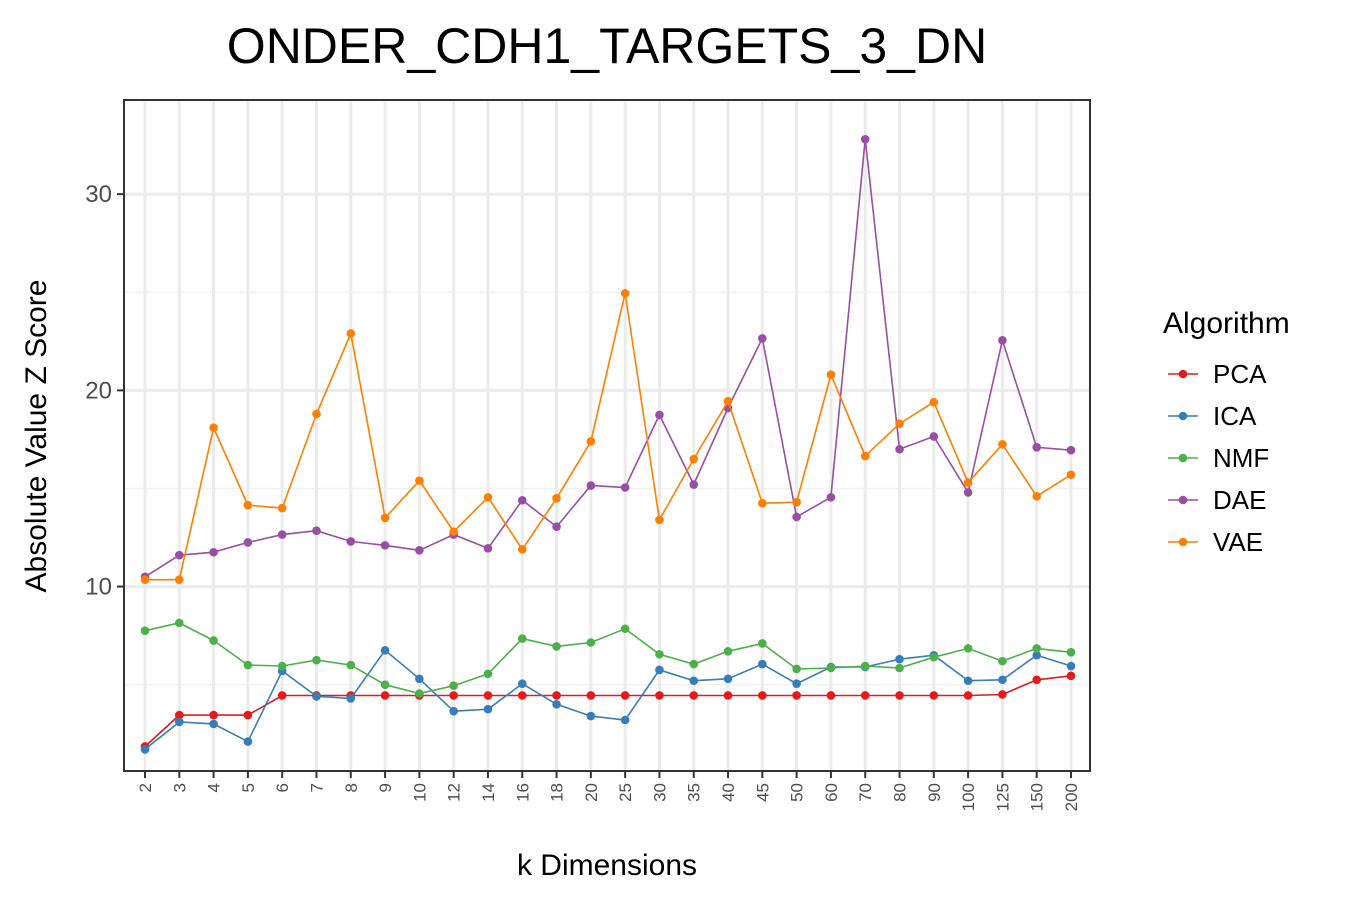 The width and height of the screenshot is (1350, 900). What do you see at coordinates (1226, 432) in the screenshot?
I see `legend: Algorithm PCA ICA NMF DAE VAE` at bounding box center [1226, 432].